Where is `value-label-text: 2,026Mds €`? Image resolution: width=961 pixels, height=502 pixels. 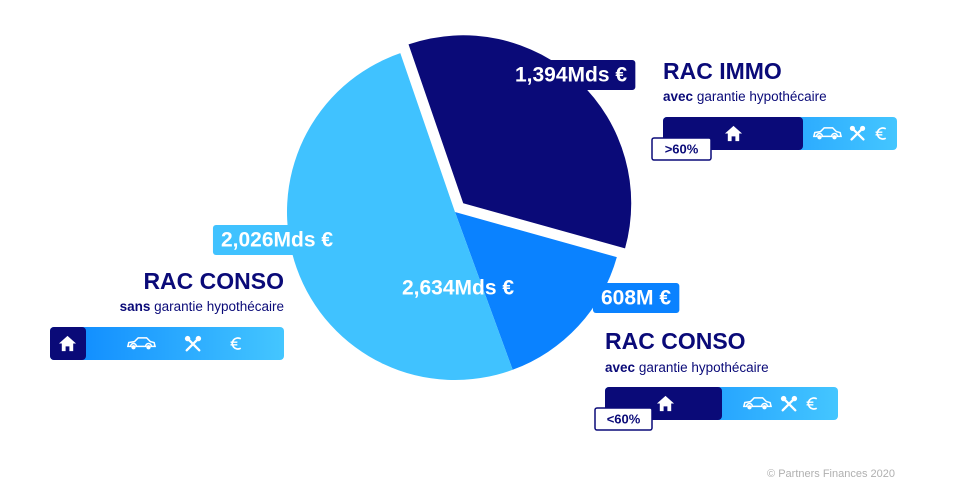
value-label-text: 2,026Mds € is located at coordinates (277, 240).